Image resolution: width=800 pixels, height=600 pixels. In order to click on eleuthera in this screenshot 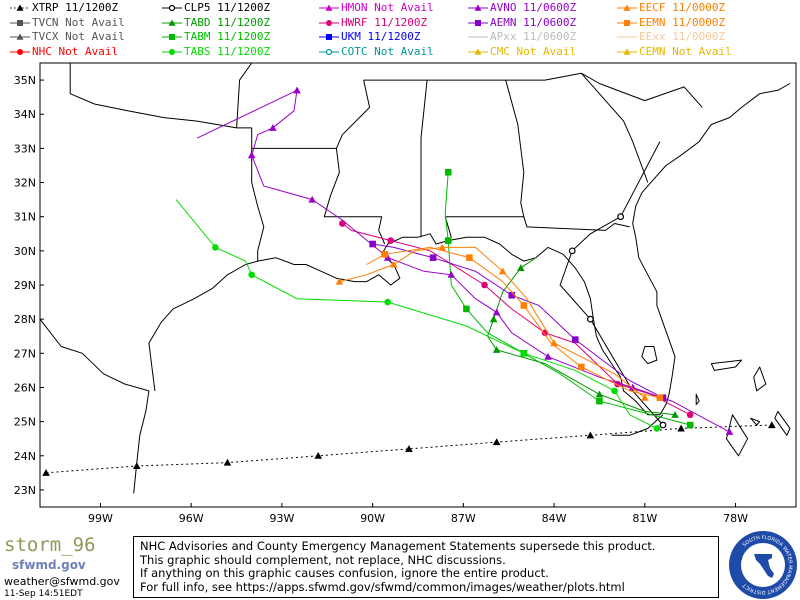, I will do `click(782, 423)`.